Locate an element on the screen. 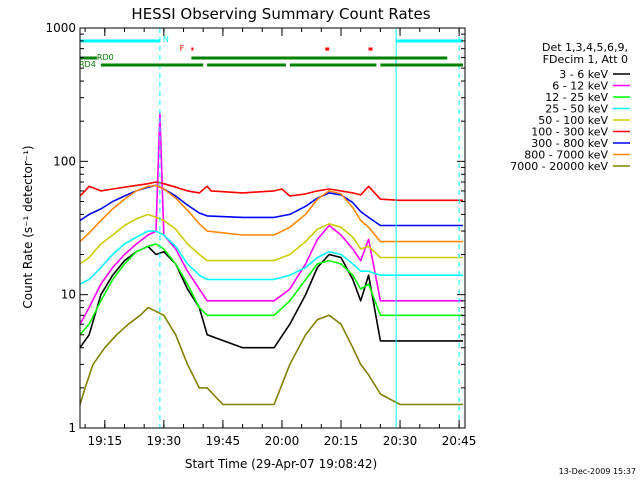 This screenshot has height=484, width=640. legend-label-2: 12 - 25 keV is located at coordinates (576, 97).